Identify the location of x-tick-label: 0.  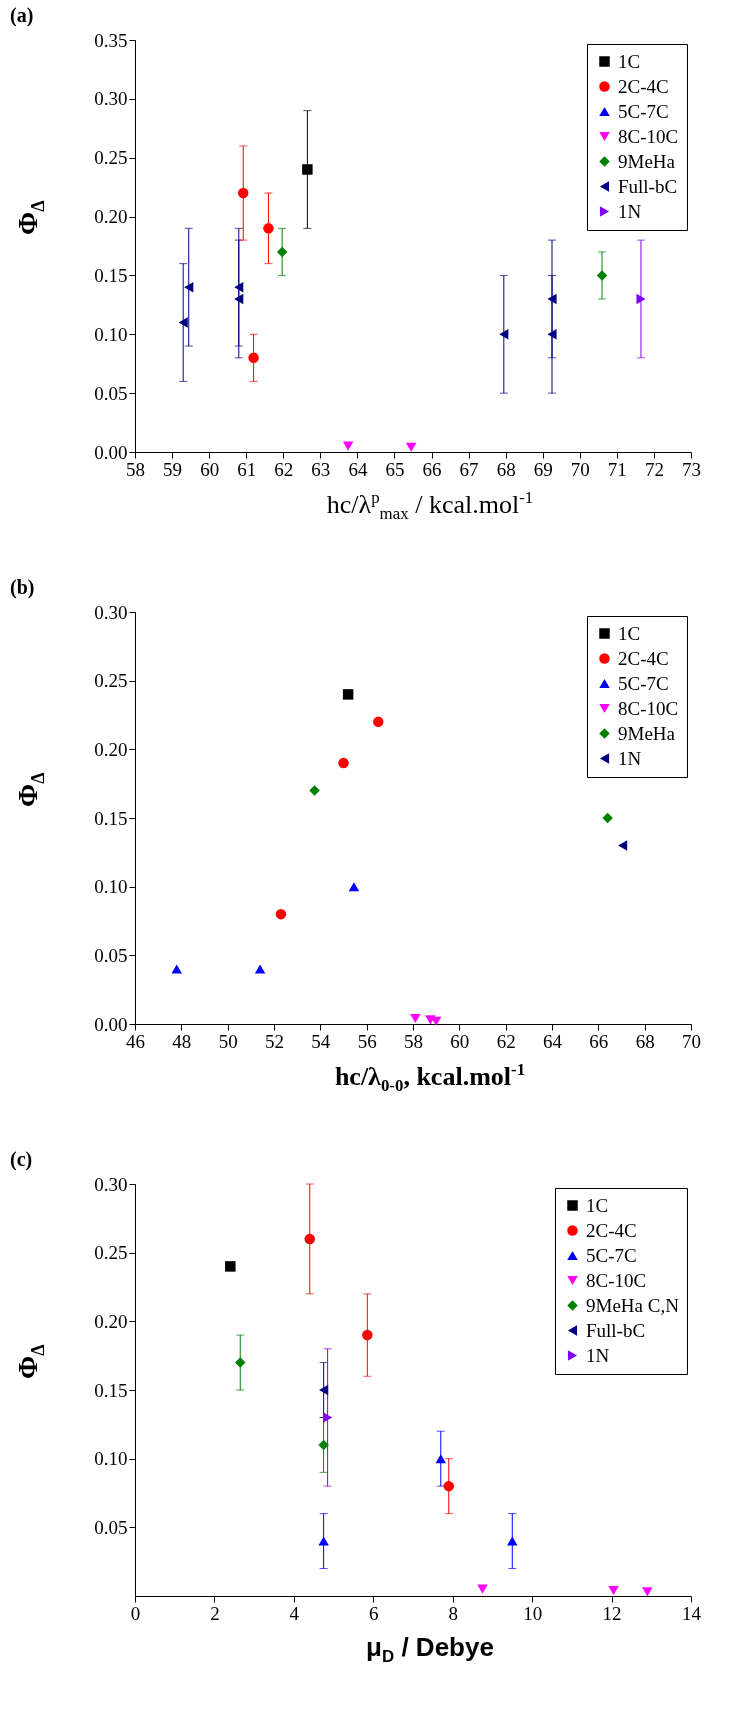
(135, 1613).